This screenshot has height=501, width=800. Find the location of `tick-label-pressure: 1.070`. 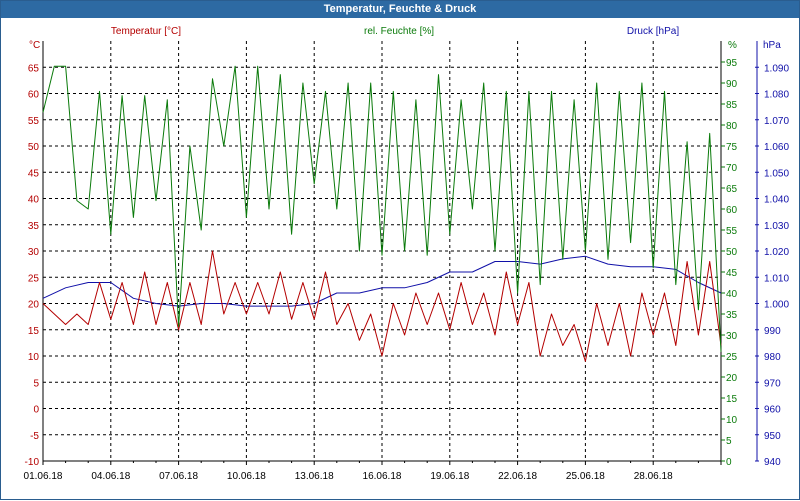

tick-label-pressure: 1.070 is located at coordinates (776, 121).